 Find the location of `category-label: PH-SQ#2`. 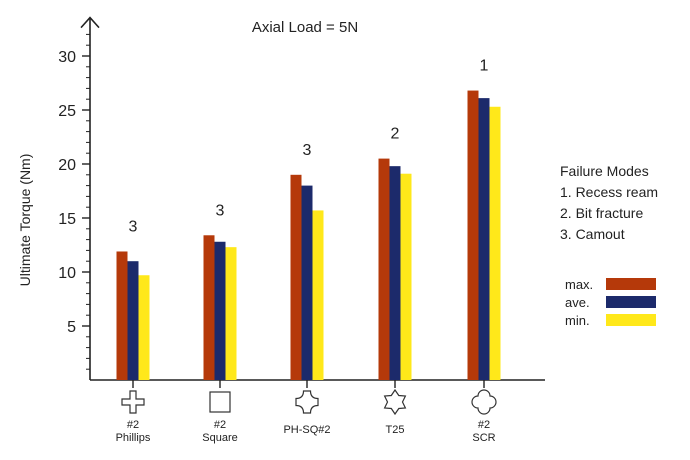

category-label: PH-SQ#2 is located at coordinates (306, 430).